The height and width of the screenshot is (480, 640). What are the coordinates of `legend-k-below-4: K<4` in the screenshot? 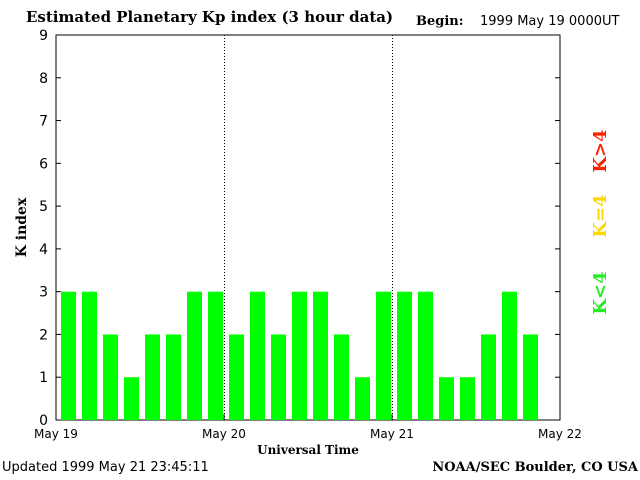 It's located at (600, 293).